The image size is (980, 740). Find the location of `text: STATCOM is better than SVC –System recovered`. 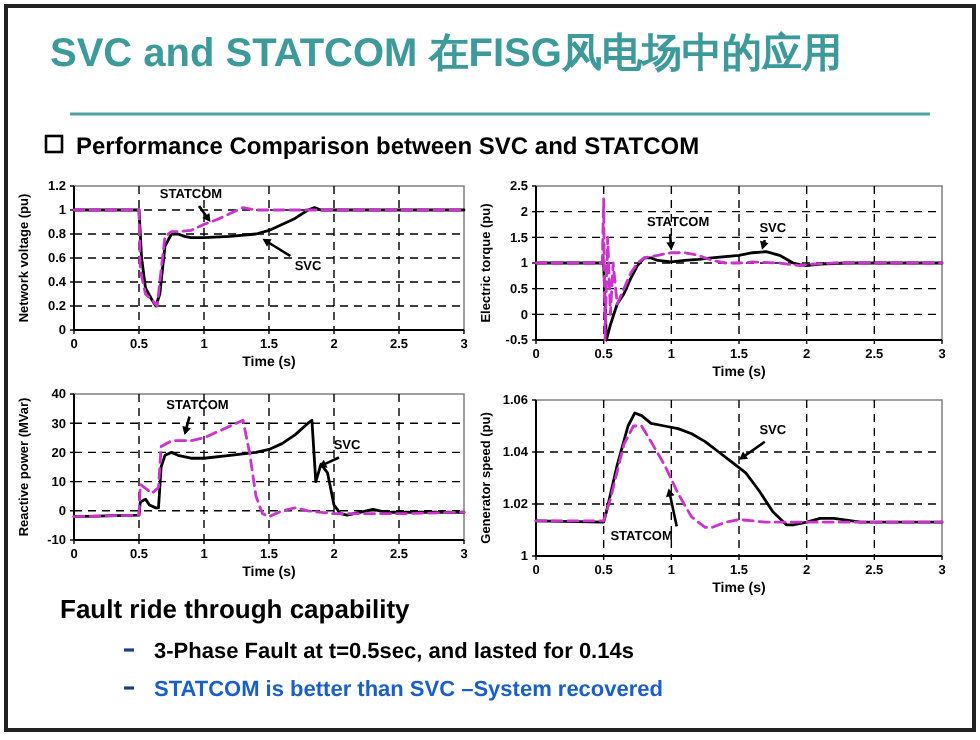

text: STATCOM is better than SVC –System recovered is located at coordinates (408, 690).